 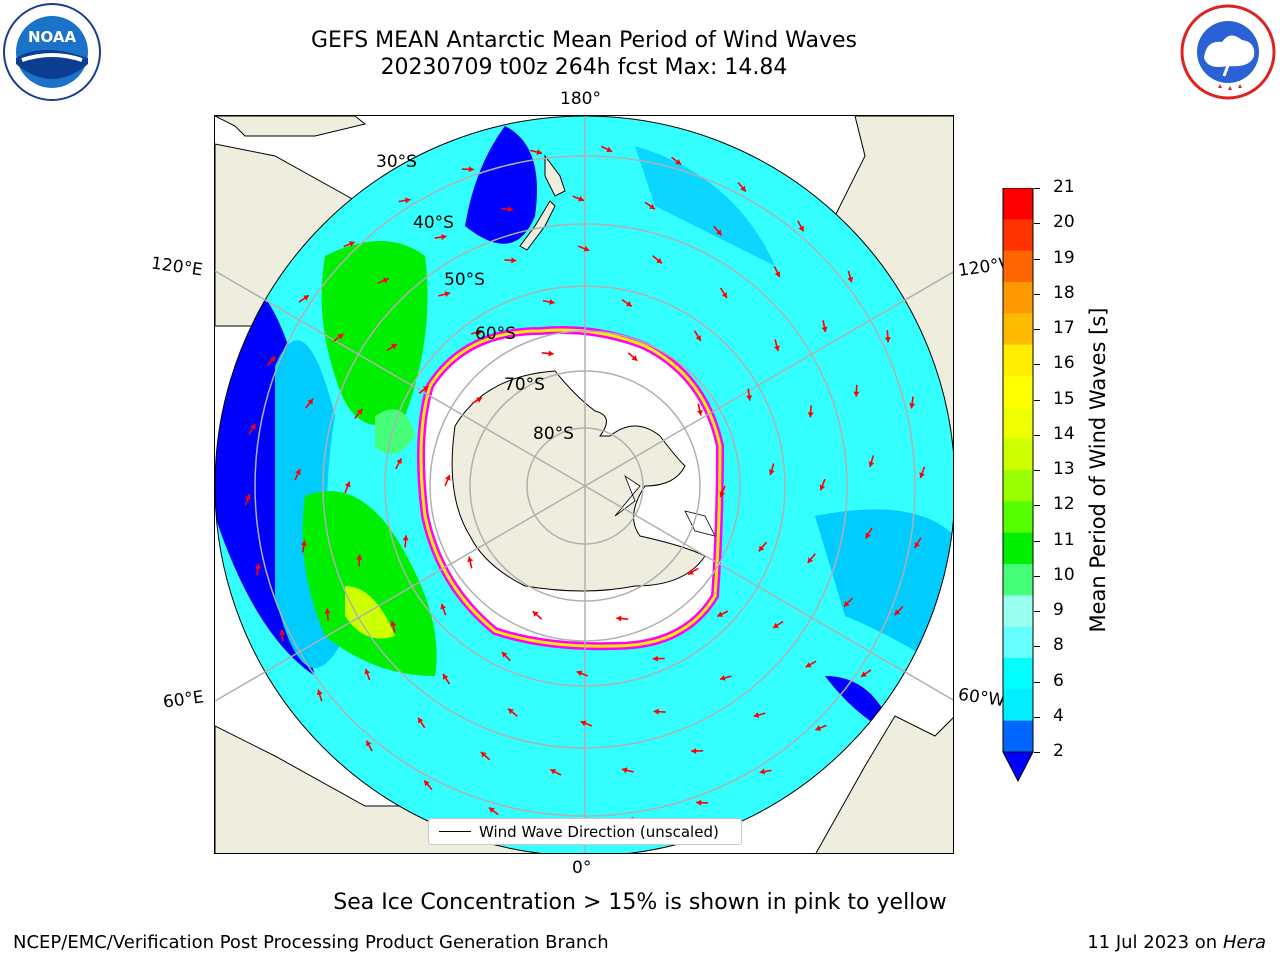 I want to click on colorbar-tick-label: 15, so click(x=1064, y=398).